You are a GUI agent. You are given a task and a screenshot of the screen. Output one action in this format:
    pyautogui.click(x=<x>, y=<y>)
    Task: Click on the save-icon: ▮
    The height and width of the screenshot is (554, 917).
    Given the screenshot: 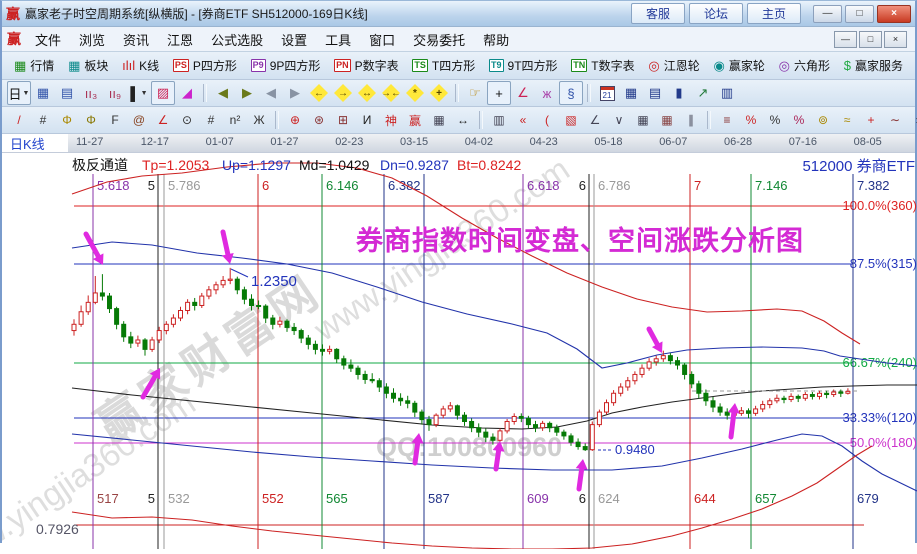 What is the action you would take?
    pyautogui.click(x=679, y=92)
    